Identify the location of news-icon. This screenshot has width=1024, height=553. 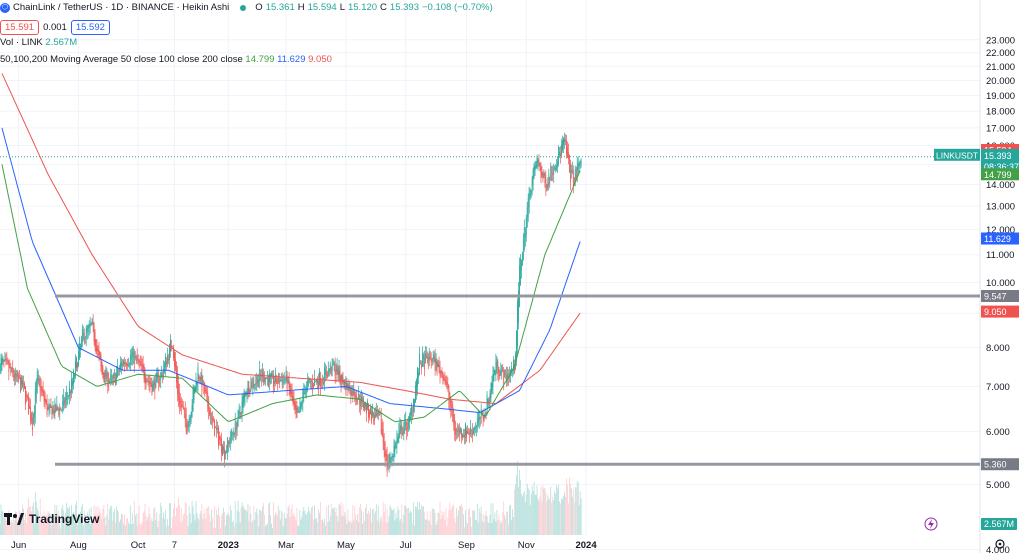
(931, 524).